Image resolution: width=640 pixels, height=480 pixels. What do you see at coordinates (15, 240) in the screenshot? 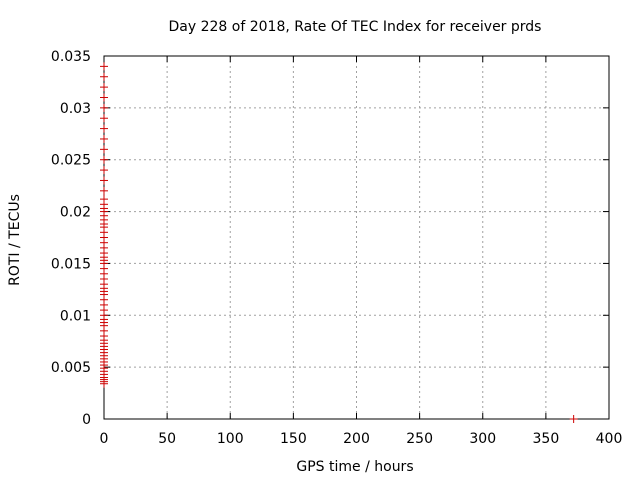
I see `y-axis-label: ROTI / TECUs` at bounding box center [15, 240].